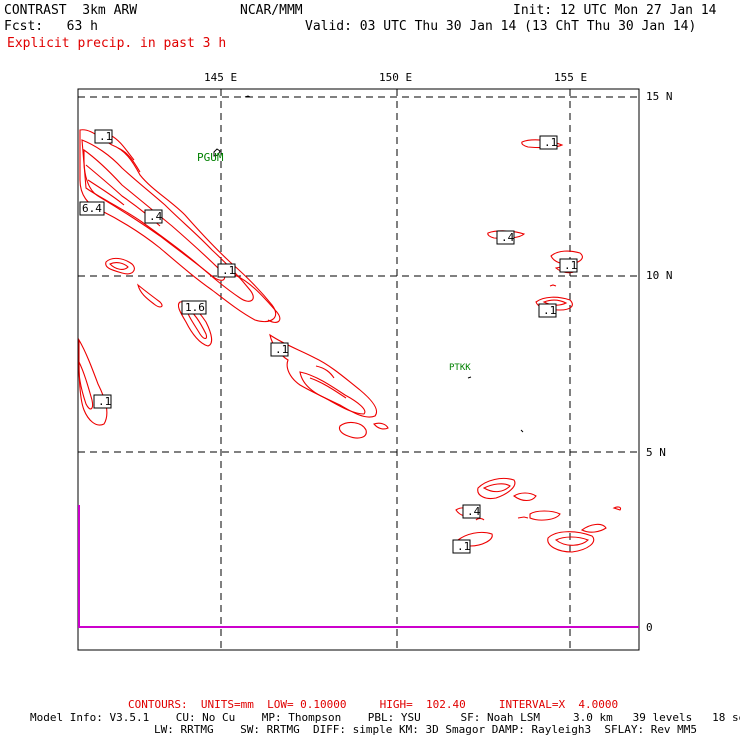 The width and height of the screenshot is (740, 740). I want to click on contour-se-a, so click(496, 488).